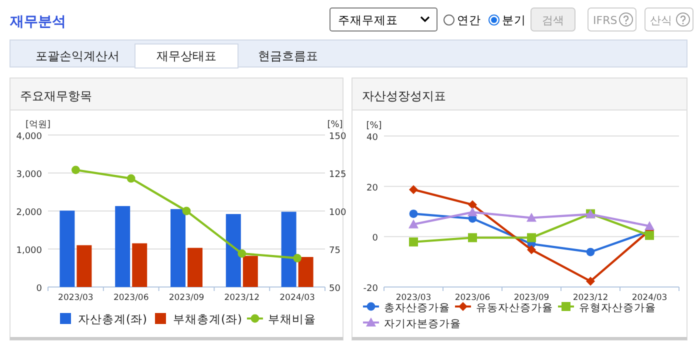 Image resolution: width=697 pixels, height=342 pixels. Describe the element at coordinates (292, 319) in the screenshot. I see `legend-label: 부채비율` at that location.